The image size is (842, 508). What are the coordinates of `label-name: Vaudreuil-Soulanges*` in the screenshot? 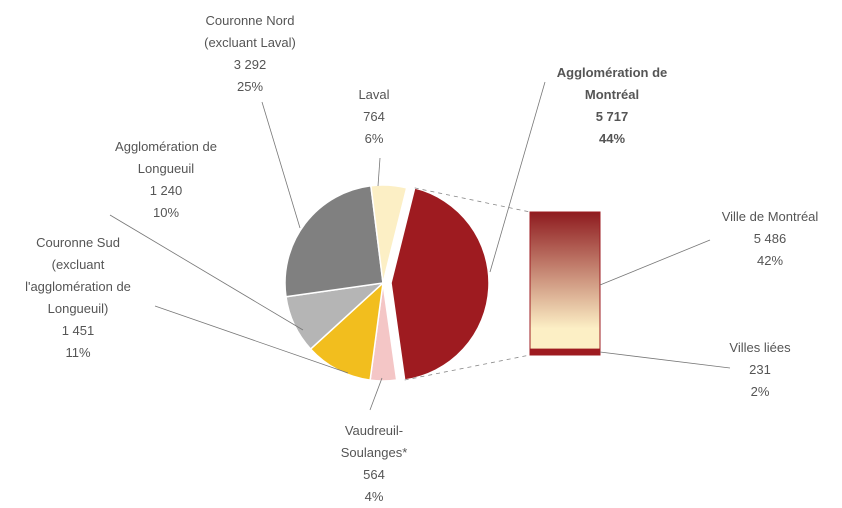 It's located at (374, 441).